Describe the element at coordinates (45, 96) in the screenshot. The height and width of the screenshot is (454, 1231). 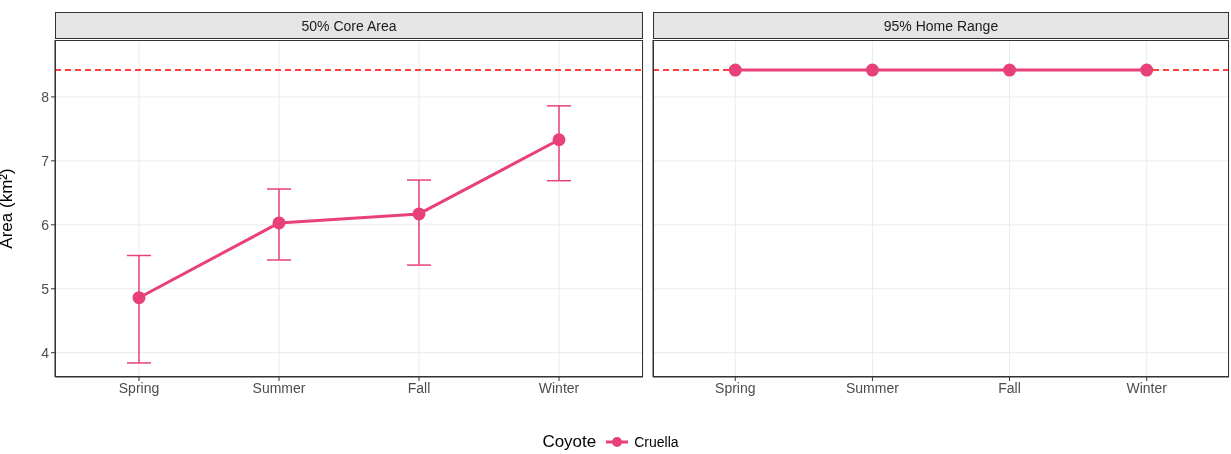
I see `y-tick-label: 8` at that location.